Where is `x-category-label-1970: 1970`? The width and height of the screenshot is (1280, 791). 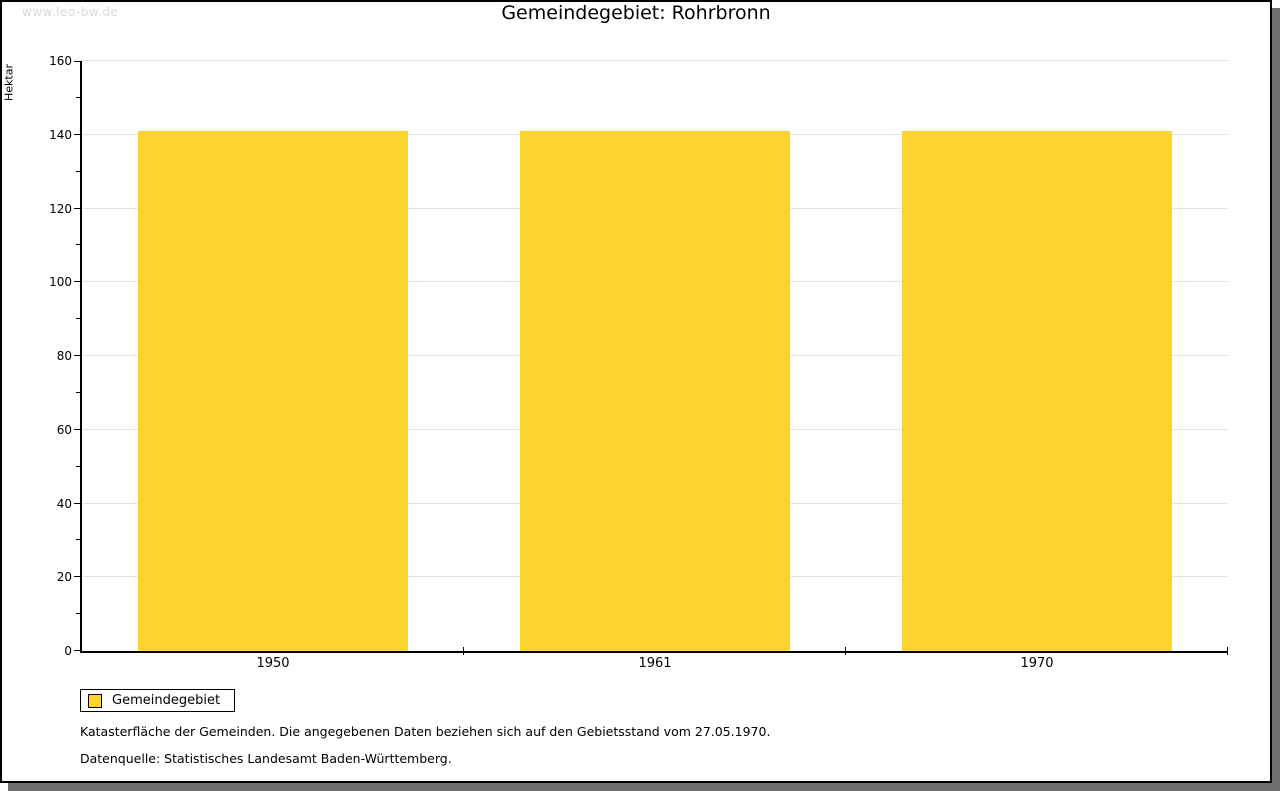 x-category-label-1970: 1970 is located at coordinates (1037, 663).